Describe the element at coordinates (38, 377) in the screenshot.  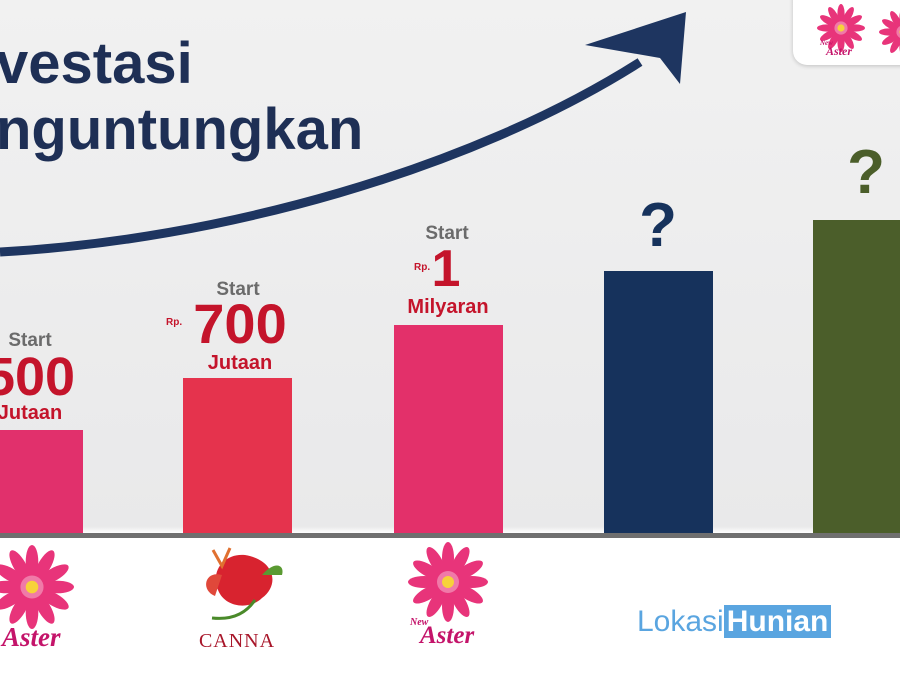
I see `price-amount: 500` at that location.